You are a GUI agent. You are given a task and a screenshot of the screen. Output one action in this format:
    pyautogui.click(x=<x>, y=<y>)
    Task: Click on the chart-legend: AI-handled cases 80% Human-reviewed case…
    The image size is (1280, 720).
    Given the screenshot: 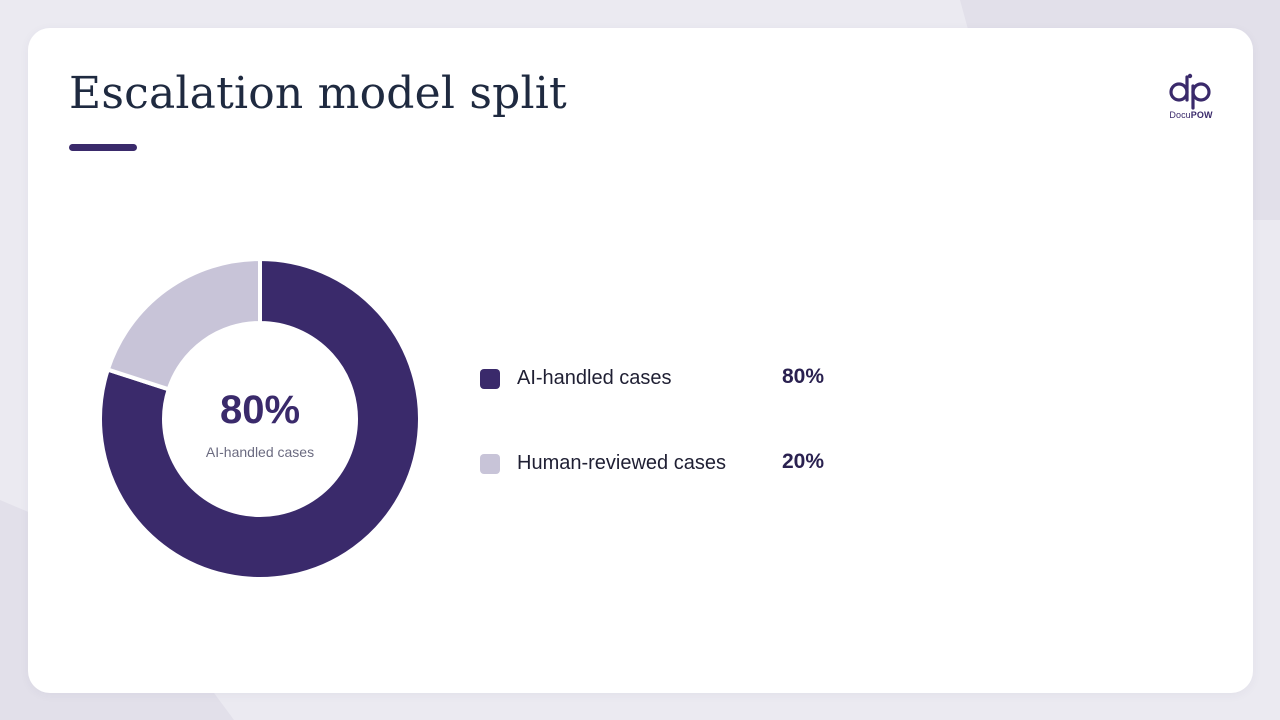 What is the action you would take?
    pyautogui.click(x=690, y=447)
    